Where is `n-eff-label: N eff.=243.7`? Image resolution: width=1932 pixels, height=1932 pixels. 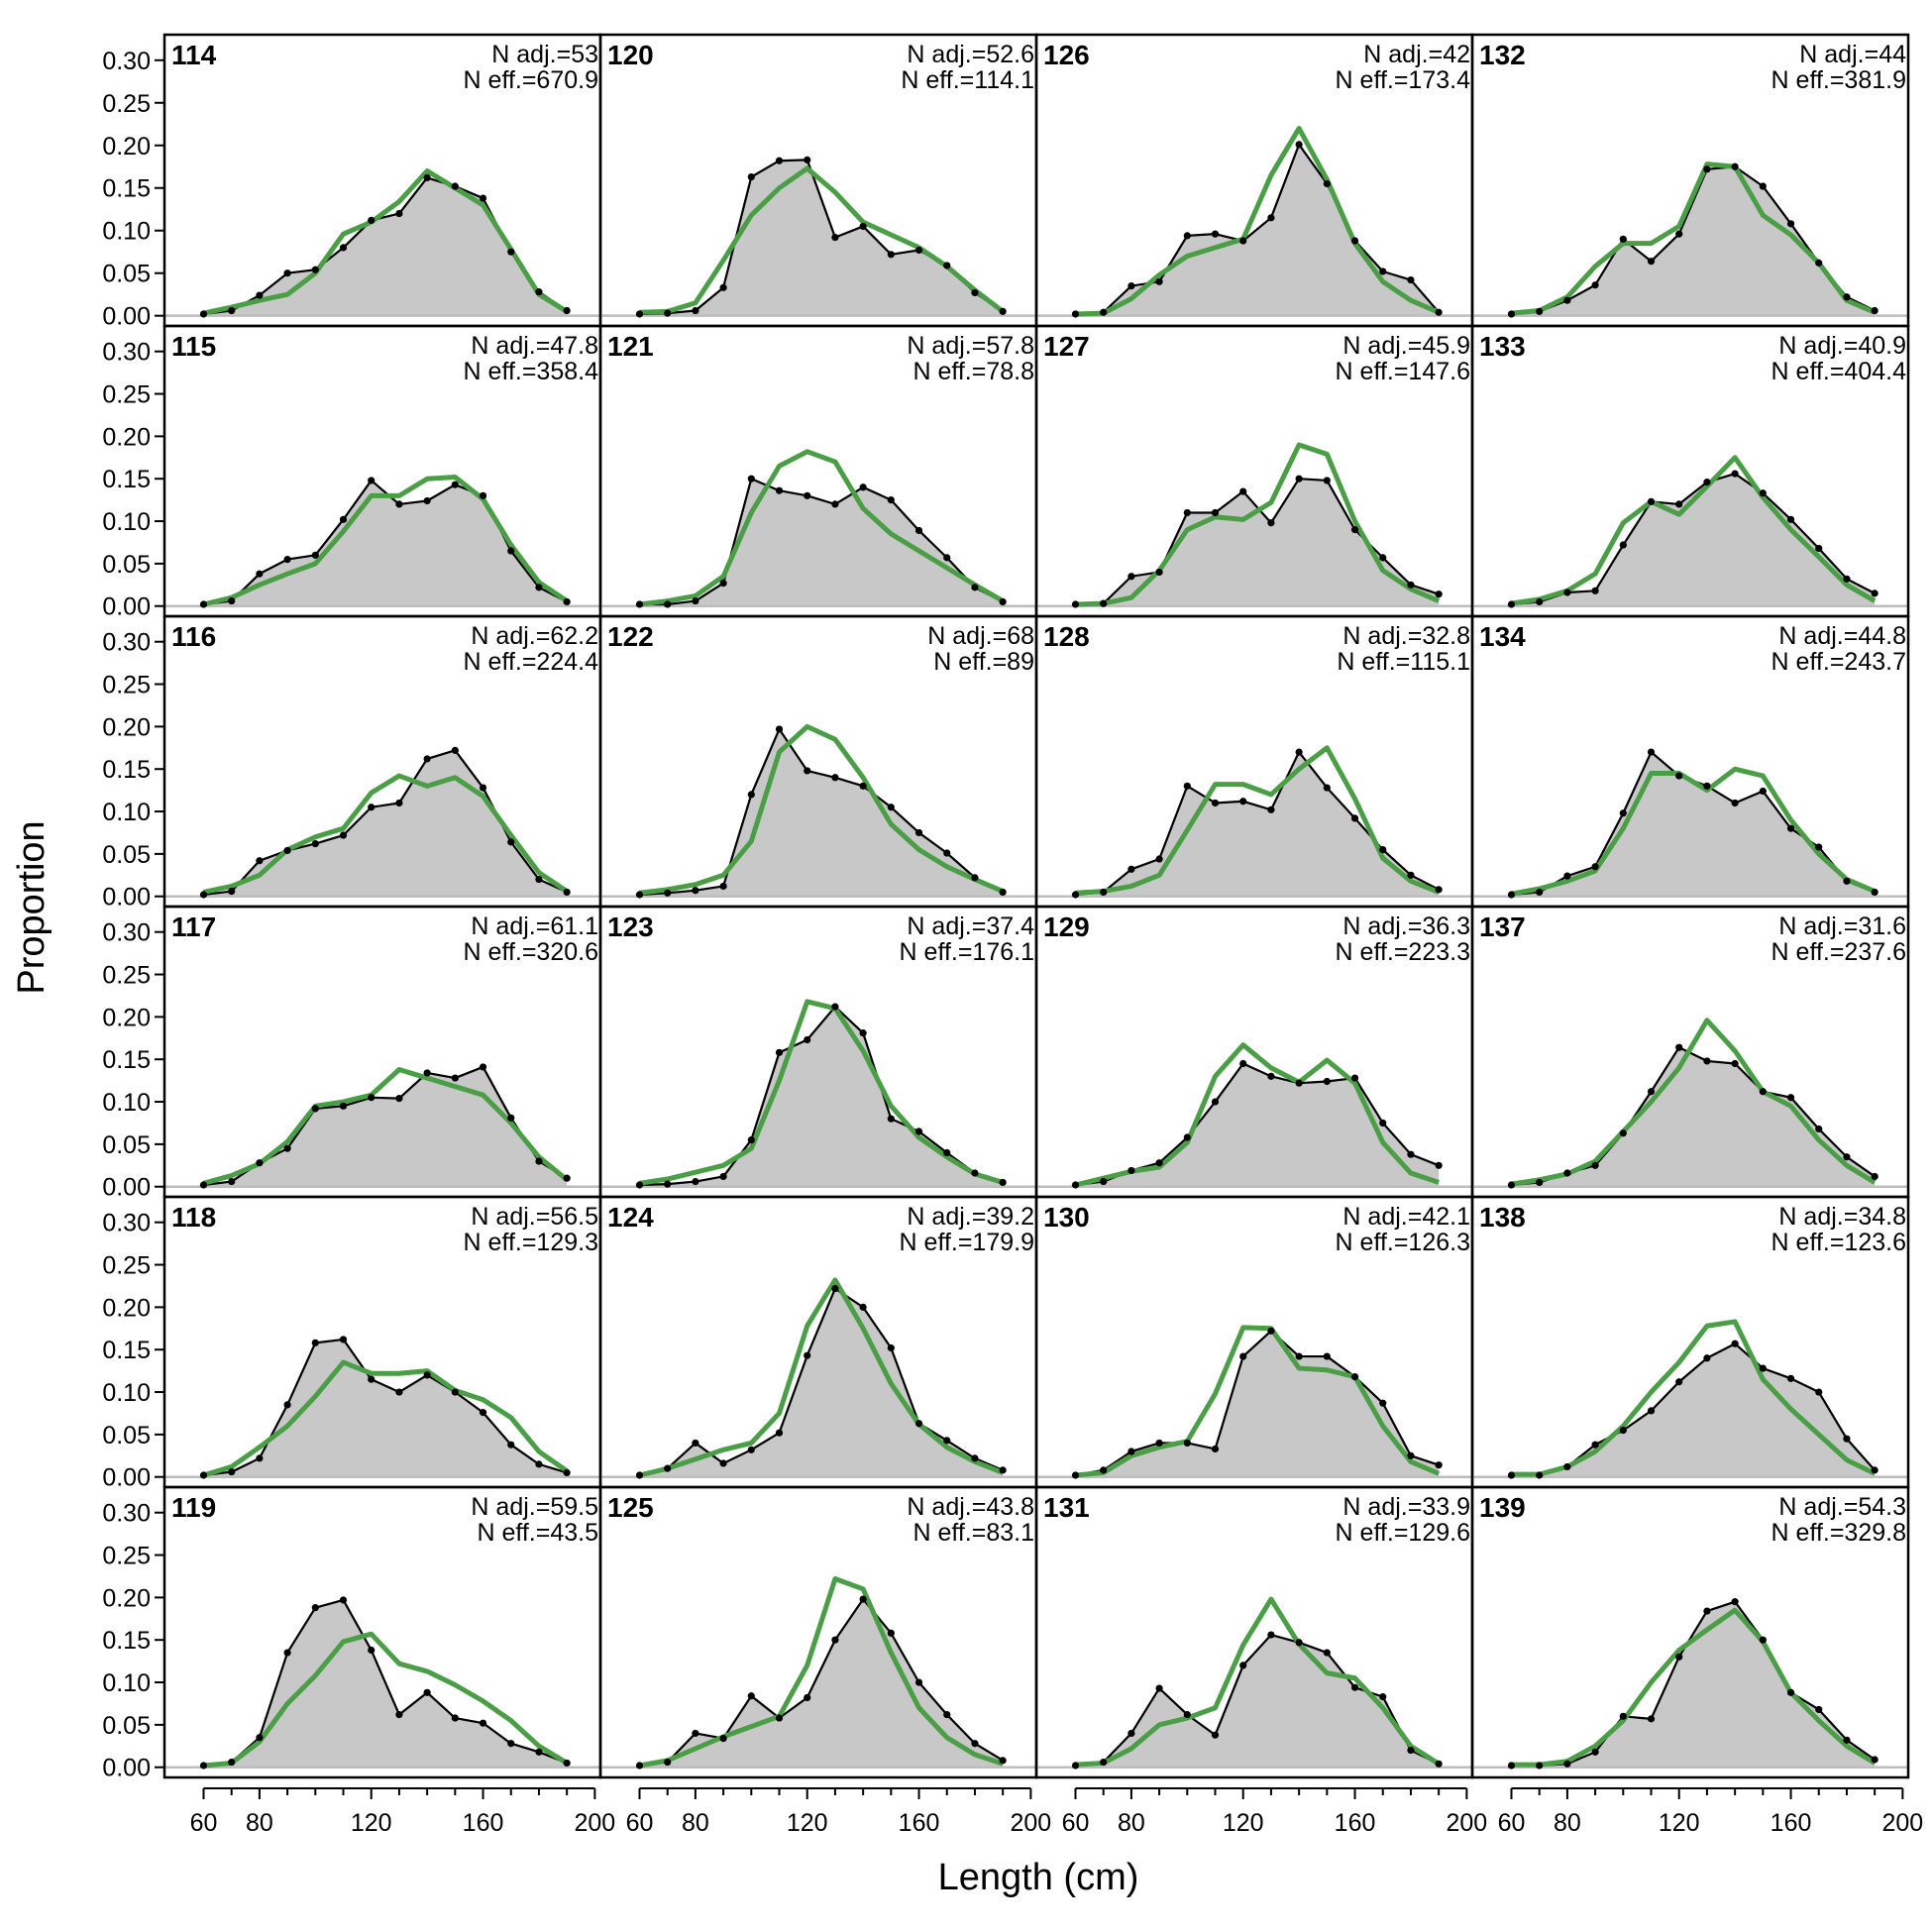 n-eff-label: N eff.=243.7 is located at coordinates (1839, 662).